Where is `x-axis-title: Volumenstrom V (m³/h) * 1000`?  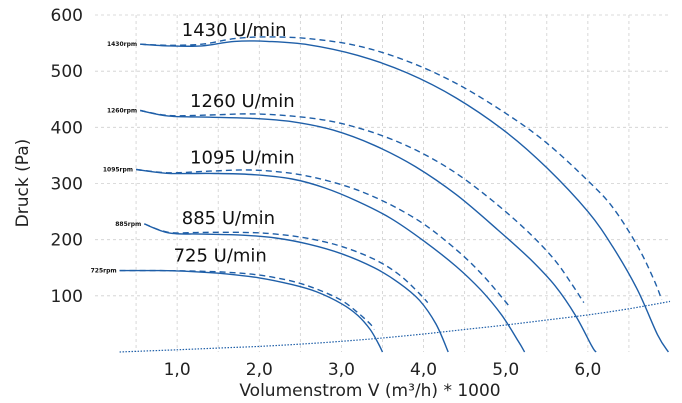
x-axis-title: Volumenstrom V (m³/h) * 1000 is located at coordinates (369, 391).